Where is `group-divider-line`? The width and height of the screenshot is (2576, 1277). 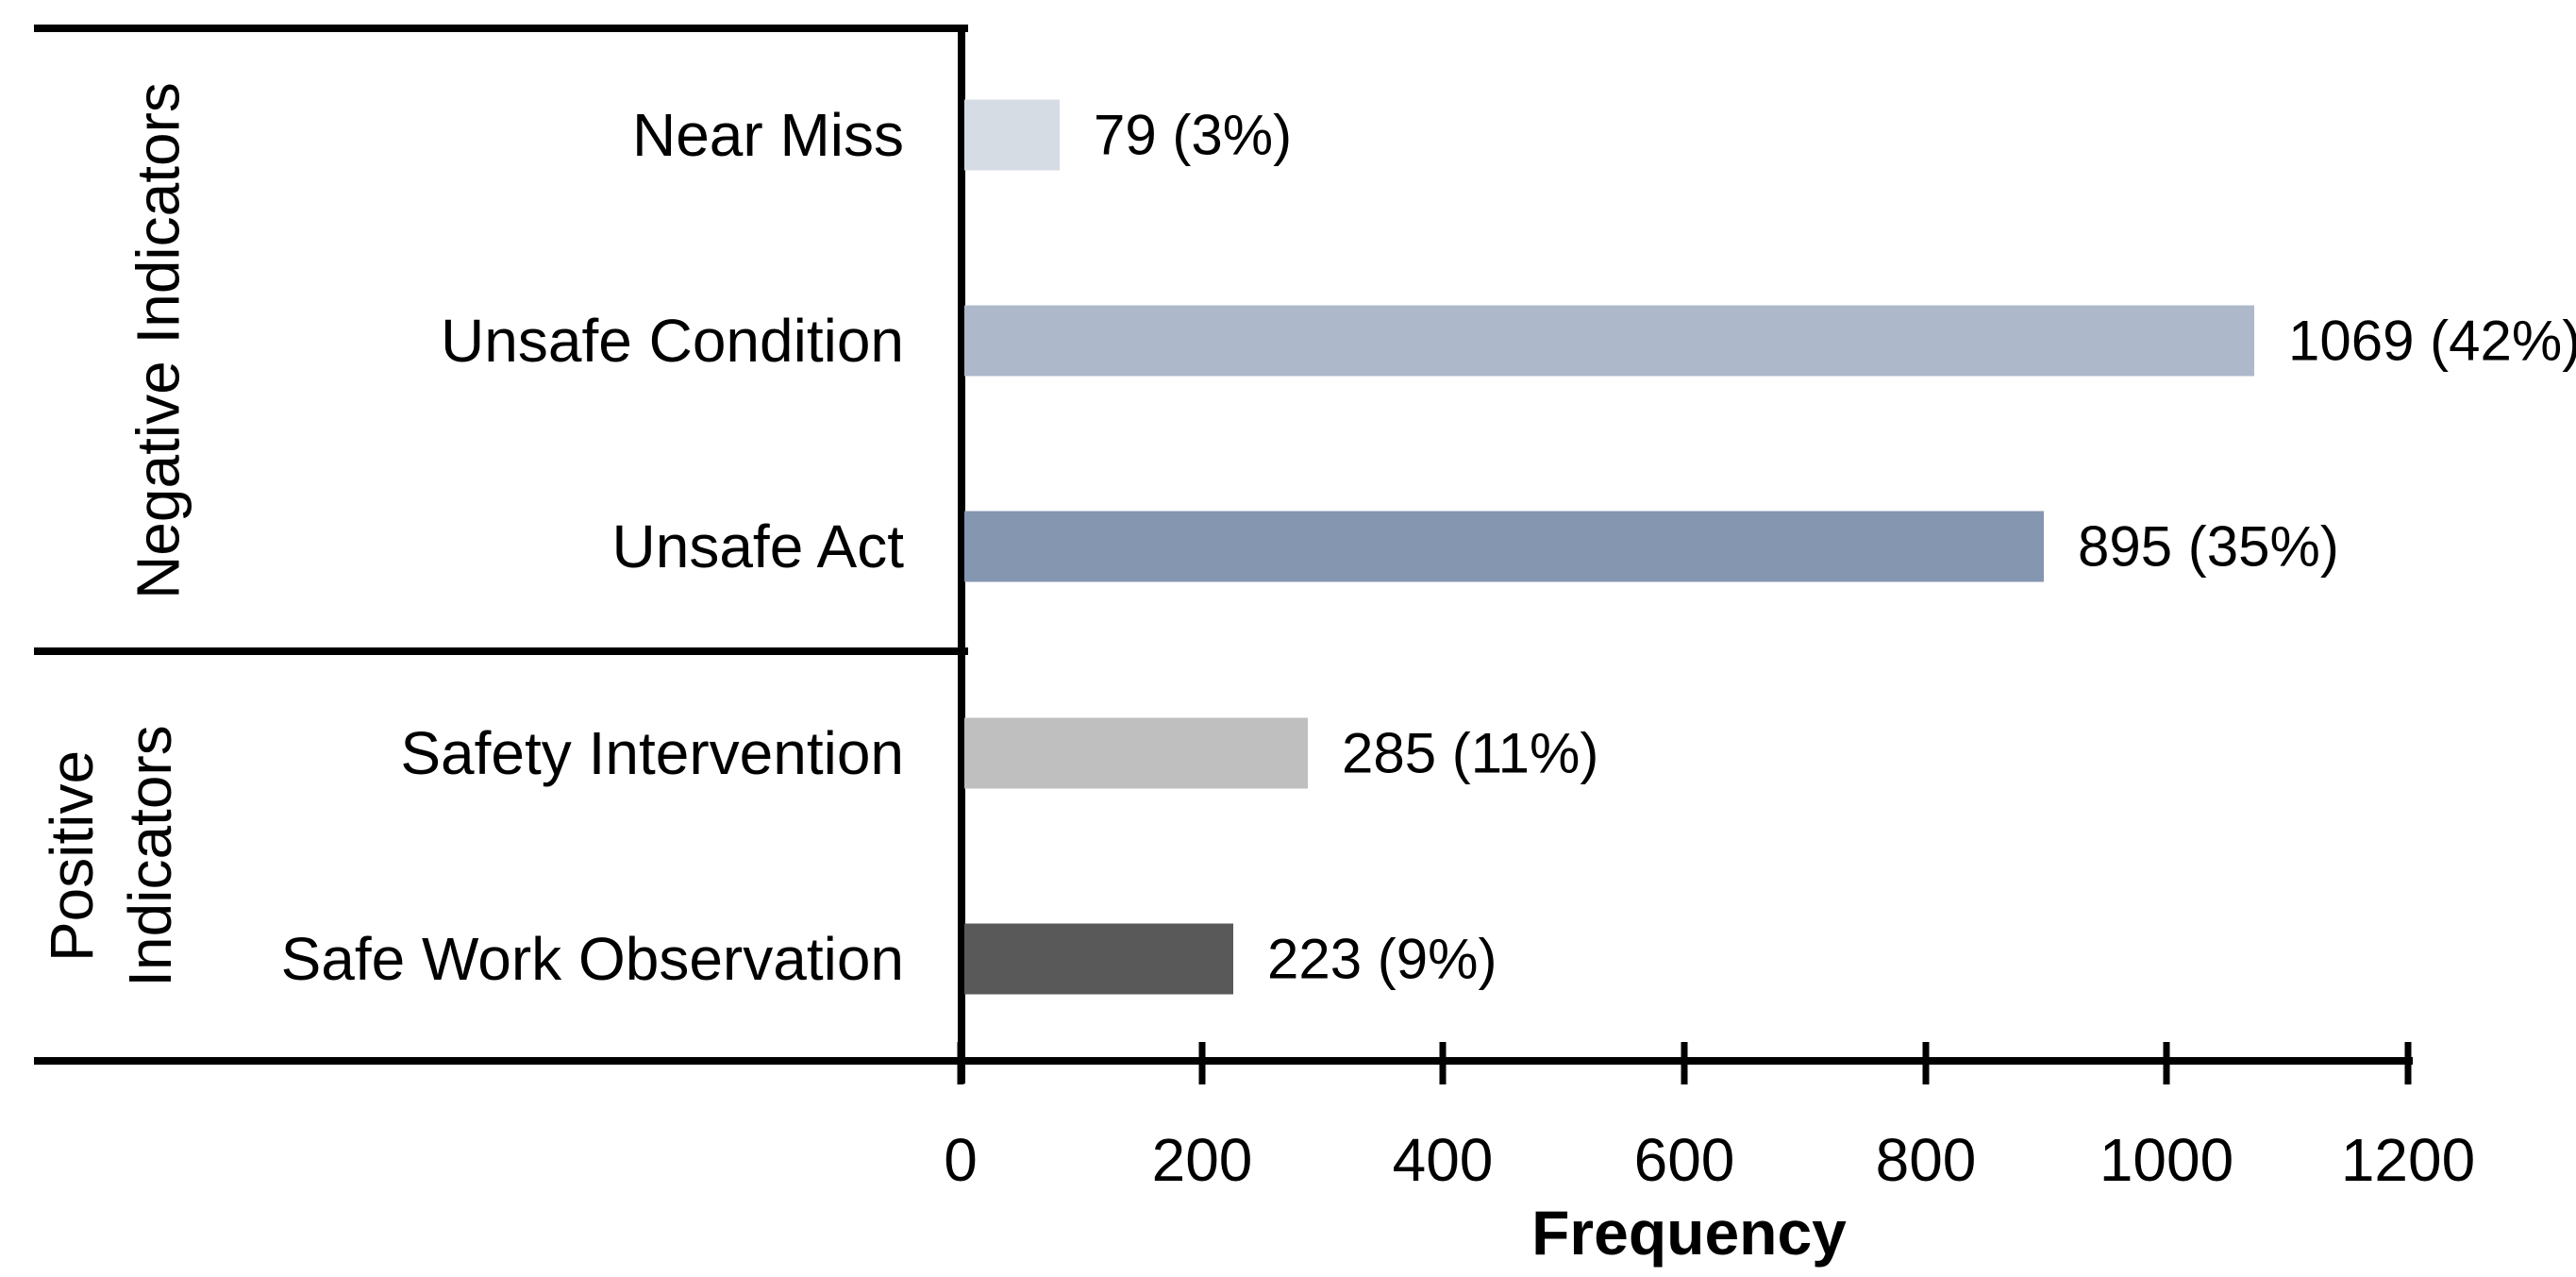
group-divider-line is located at coordinates (501, 651).